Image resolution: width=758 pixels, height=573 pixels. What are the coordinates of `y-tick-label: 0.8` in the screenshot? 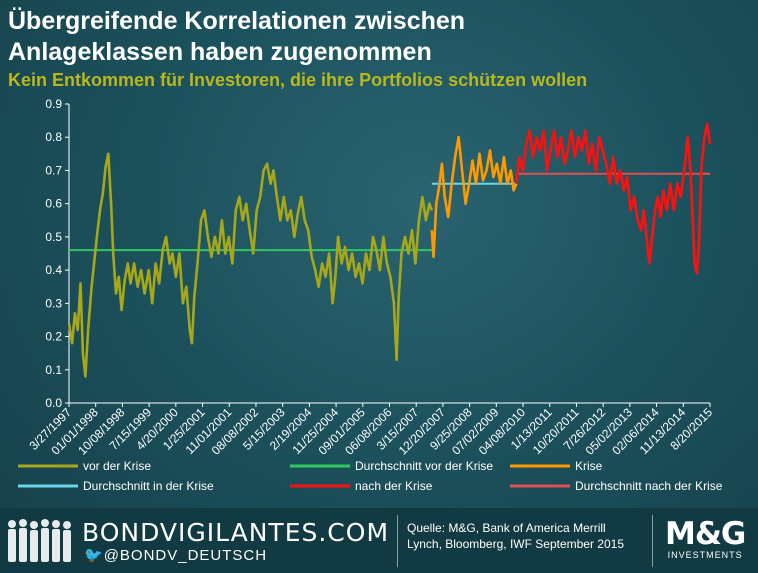 It's located at (53, 137).